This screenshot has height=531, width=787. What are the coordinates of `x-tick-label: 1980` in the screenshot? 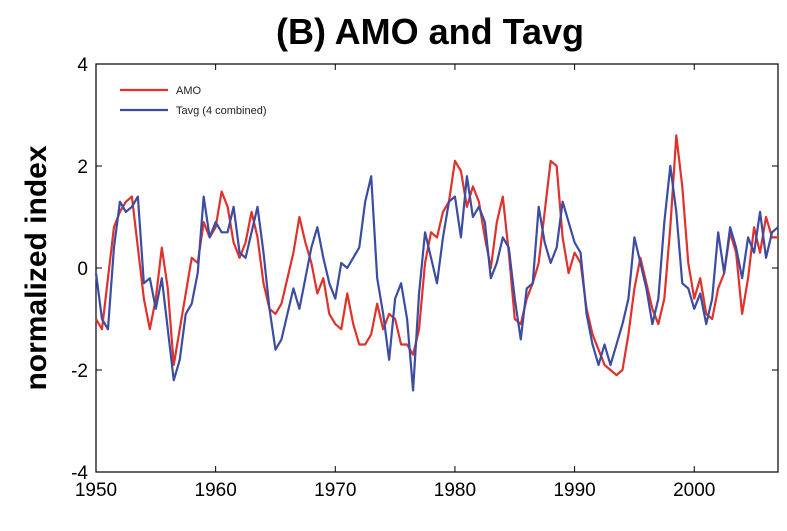 It's located at (455, 490).